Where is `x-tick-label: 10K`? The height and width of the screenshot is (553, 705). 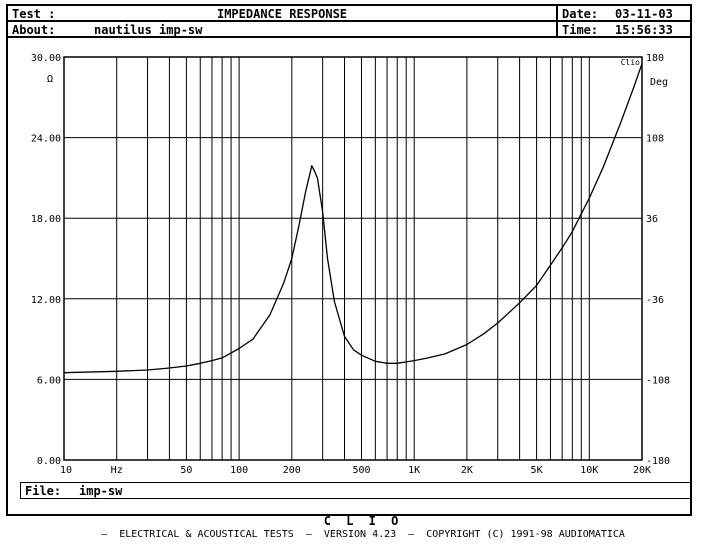 x-tick-label: 10K is located at coordinates (589, 470).